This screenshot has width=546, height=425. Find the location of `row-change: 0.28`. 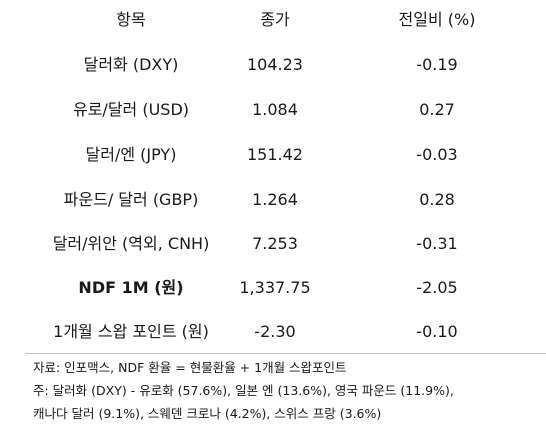

row-change: 0.28 is located at coordinates (437, 199).